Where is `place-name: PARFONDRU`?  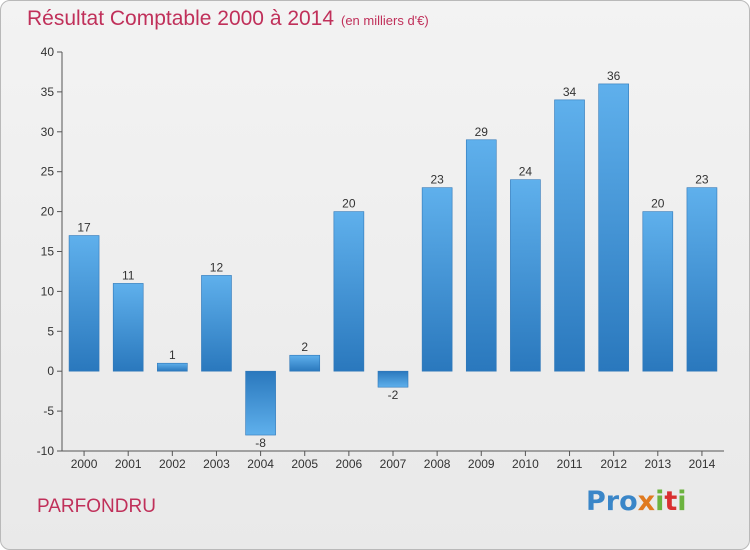
place-name: PARFONDRU is located at coordinates (96, 506).